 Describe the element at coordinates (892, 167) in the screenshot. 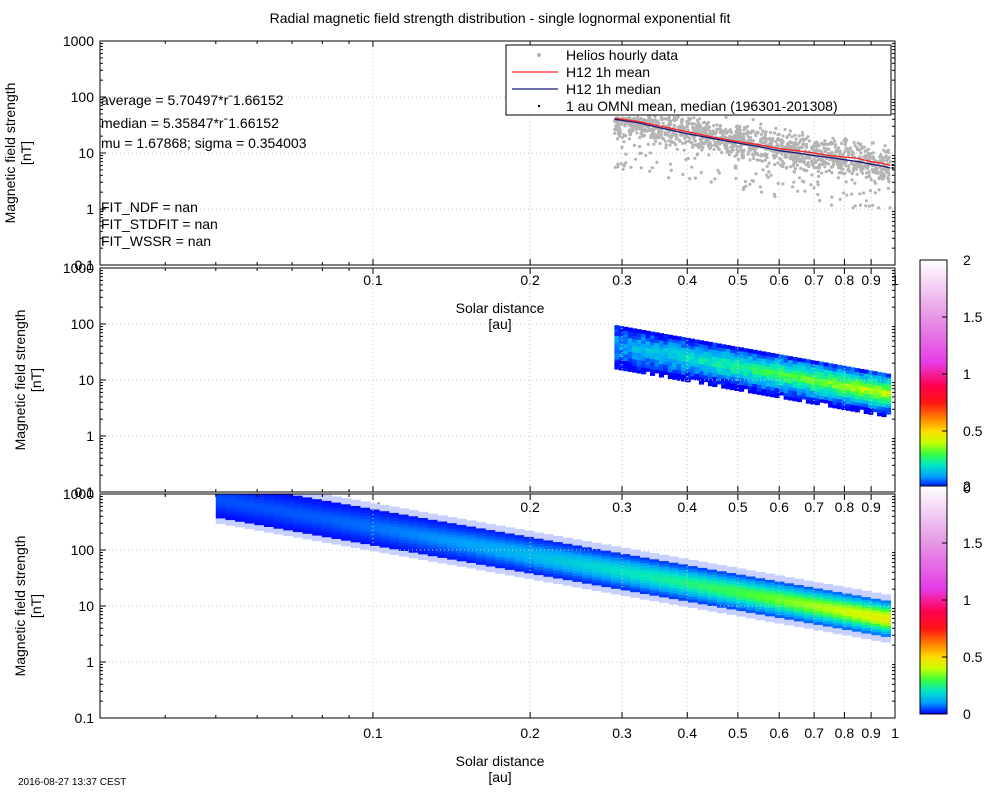

I see `omni-point` at that location.